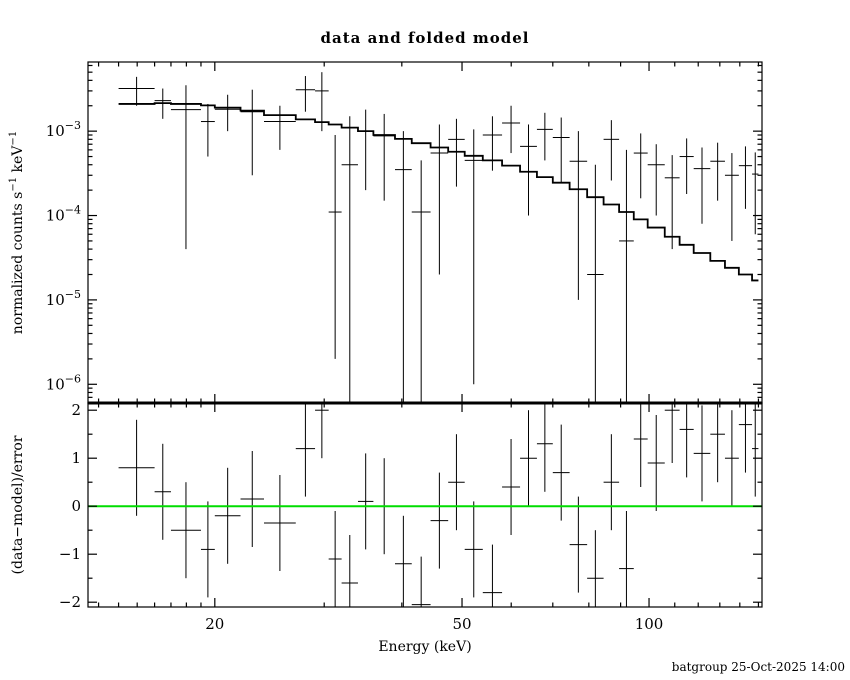  What do you see at coordinates (424, 647) in the screenshot?
I see `x-axis-label: Energy (keV)` at bounding box center [424, 647].